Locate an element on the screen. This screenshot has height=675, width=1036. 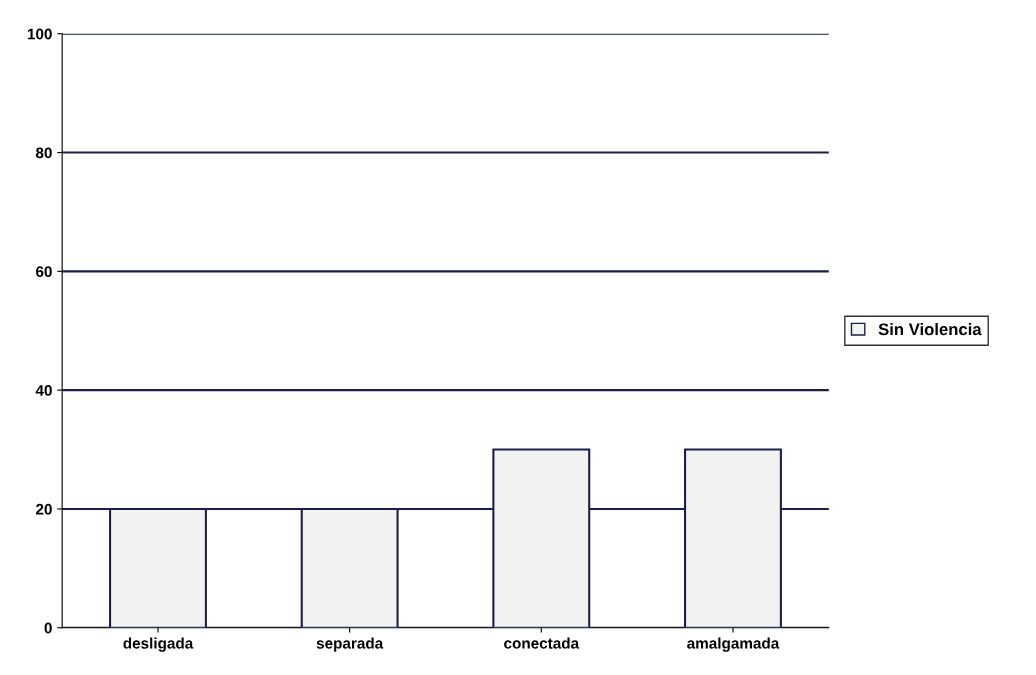
legend-label: Sin Violencia is located at coordinates (930, 329).